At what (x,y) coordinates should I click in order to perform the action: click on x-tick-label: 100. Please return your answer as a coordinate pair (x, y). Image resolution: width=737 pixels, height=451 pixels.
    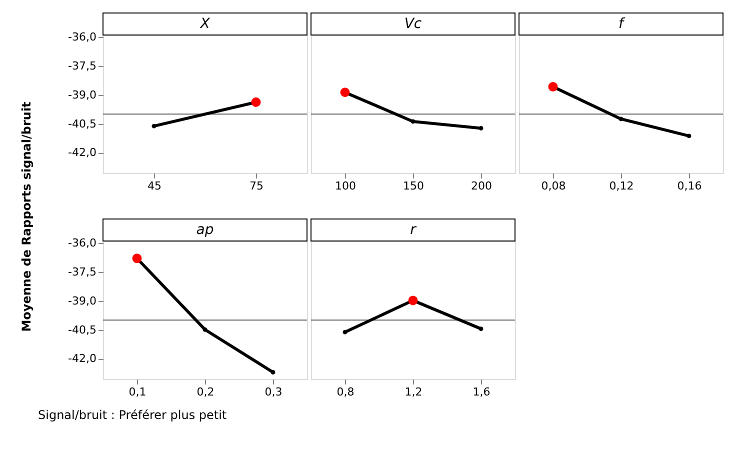
    Looking at the image, I should click on (345, 186).